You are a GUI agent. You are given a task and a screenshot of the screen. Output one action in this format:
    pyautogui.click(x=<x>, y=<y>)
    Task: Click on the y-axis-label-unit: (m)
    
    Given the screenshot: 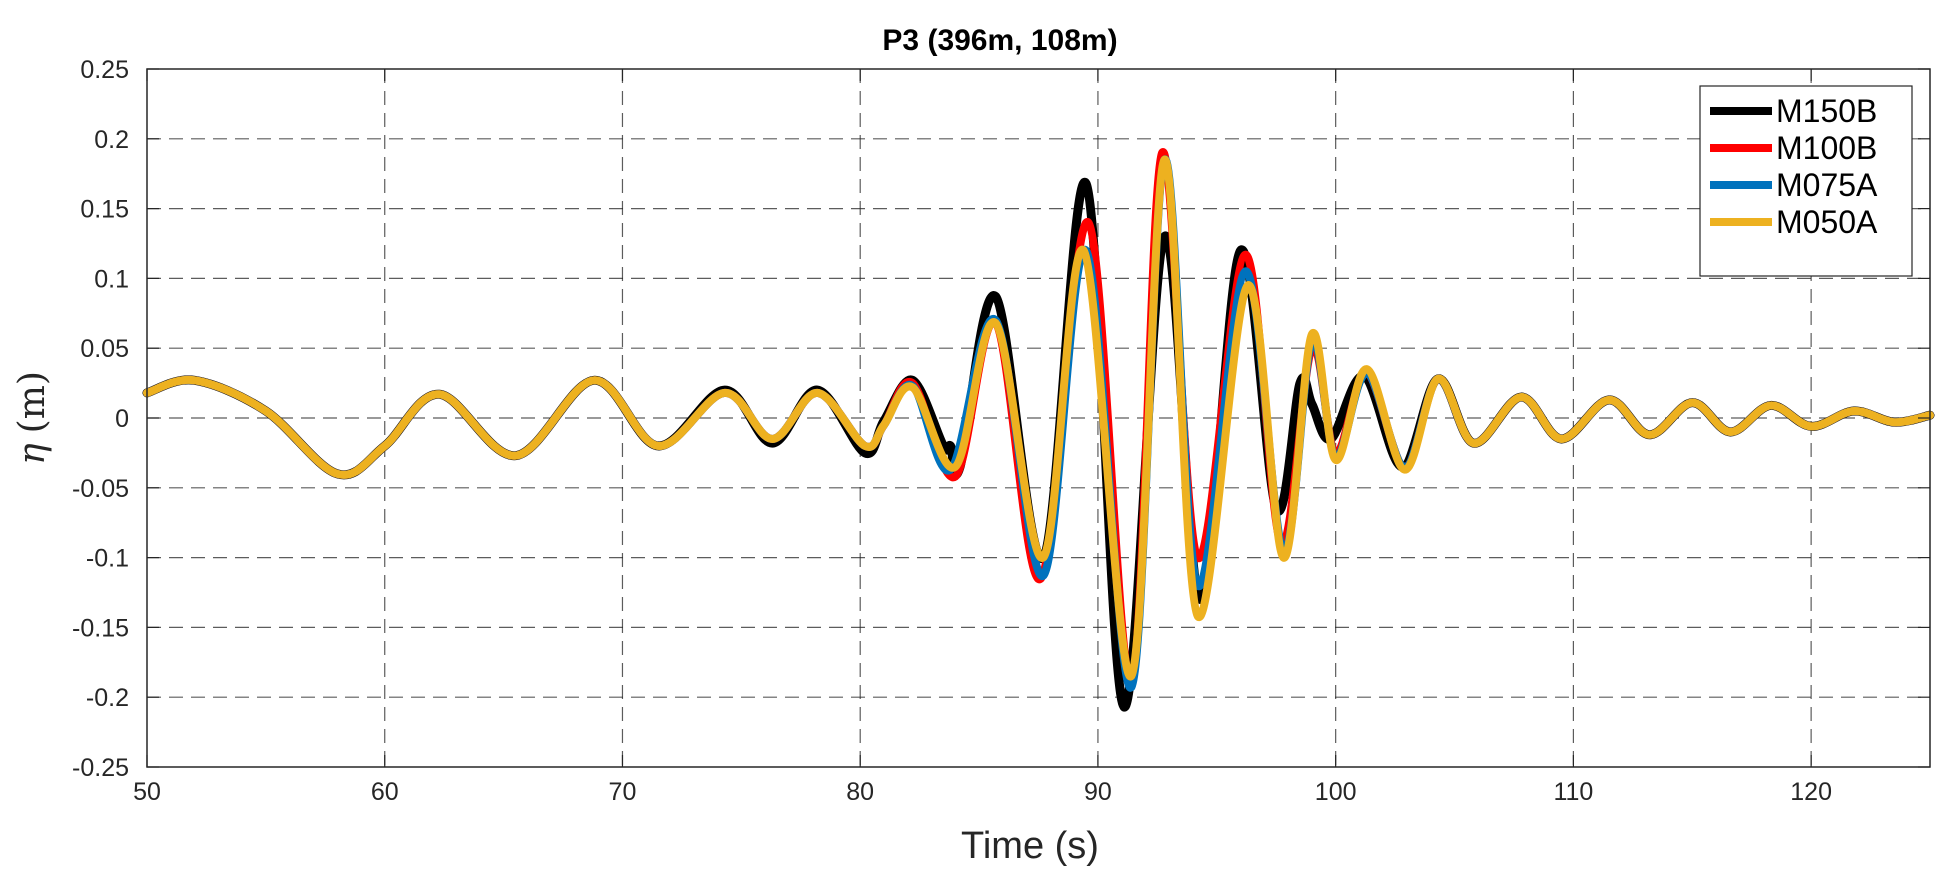 What is the action you would take?
    pyautogui.click(x=32, y=402)
    